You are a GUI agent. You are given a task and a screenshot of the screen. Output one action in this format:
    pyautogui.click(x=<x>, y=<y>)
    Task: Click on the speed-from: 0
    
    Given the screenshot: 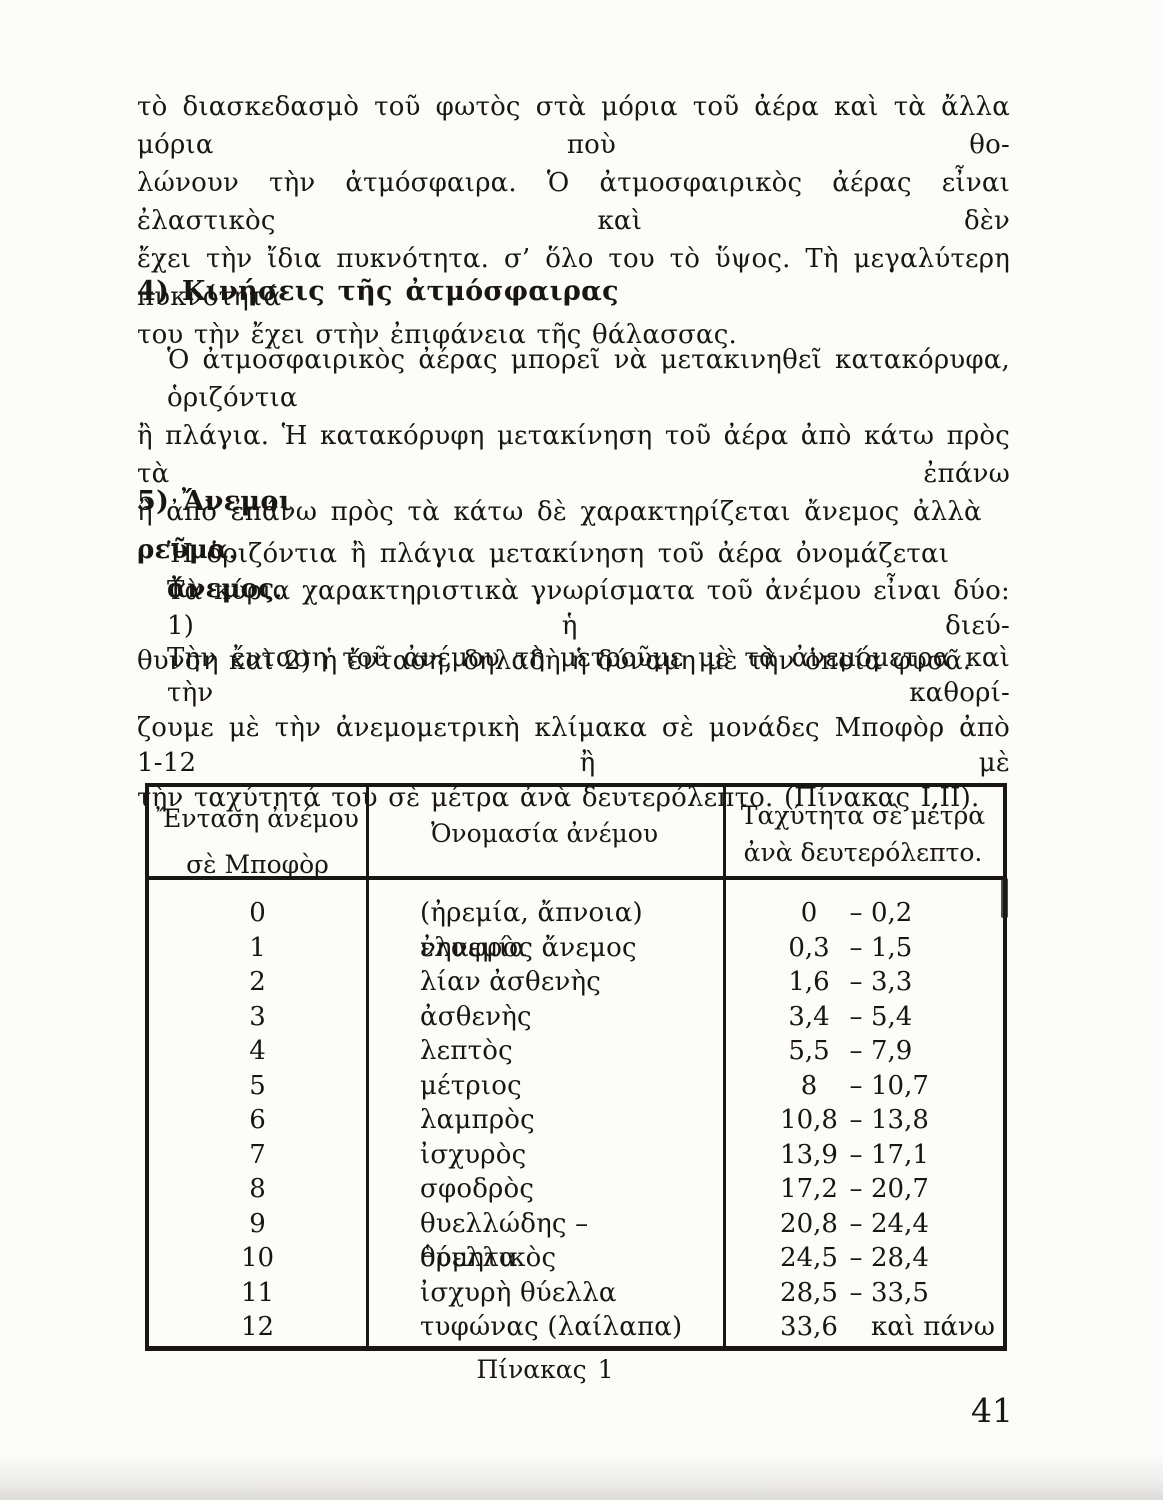 What is the action you would take?
    pyautogui.click(x=809, y=913)
    